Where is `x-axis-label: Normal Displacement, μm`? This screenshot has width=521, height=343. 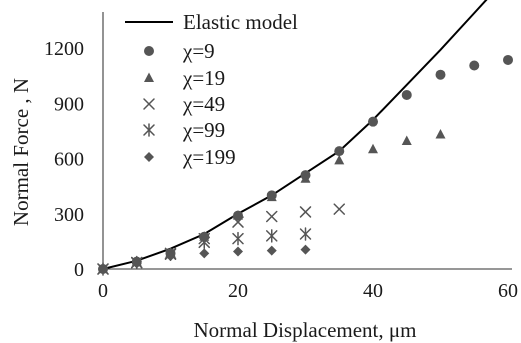 x-axis-label: Normal Displacement, μm is located at coordinates (305, 330).